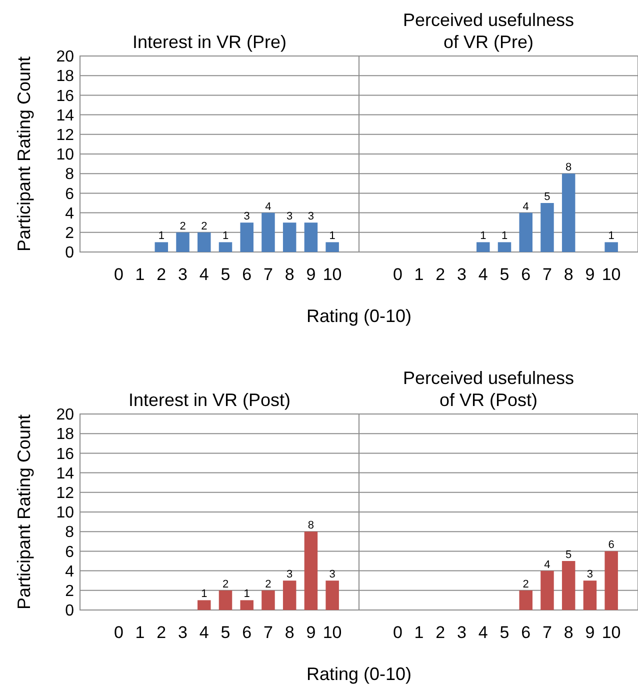 This screenshot has width=638, height=691. Describe the element at coordinates (359, 674) in the screenshot. I see `x-axis-title: Rating (0-10)` at that location.